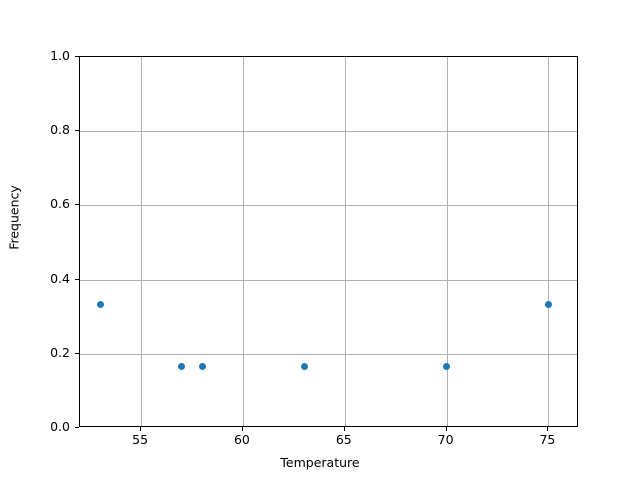 The width and height of the screenshot is (640, 480). Describe the element at coordinates (60, 130) in the screenshot. I see `y-tick-label: 0.8` at that location.